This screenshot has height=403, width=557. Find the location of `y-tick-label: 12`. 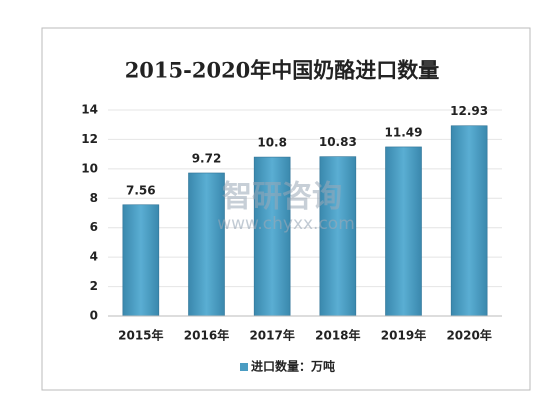

y-tick-label: 12 is located at coordinates (89, 139).